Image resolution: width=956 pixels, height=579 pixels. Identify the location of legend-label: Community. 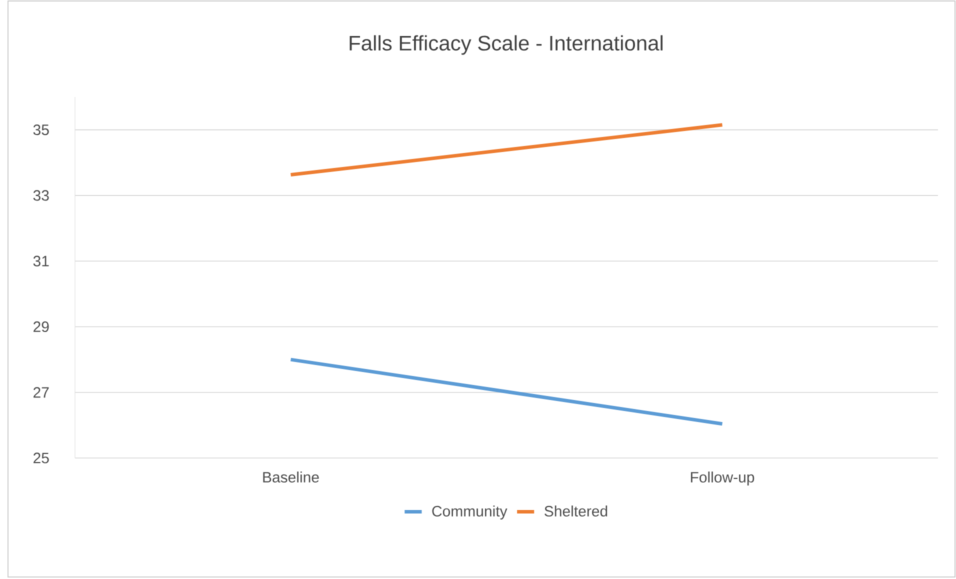
(470, 513).